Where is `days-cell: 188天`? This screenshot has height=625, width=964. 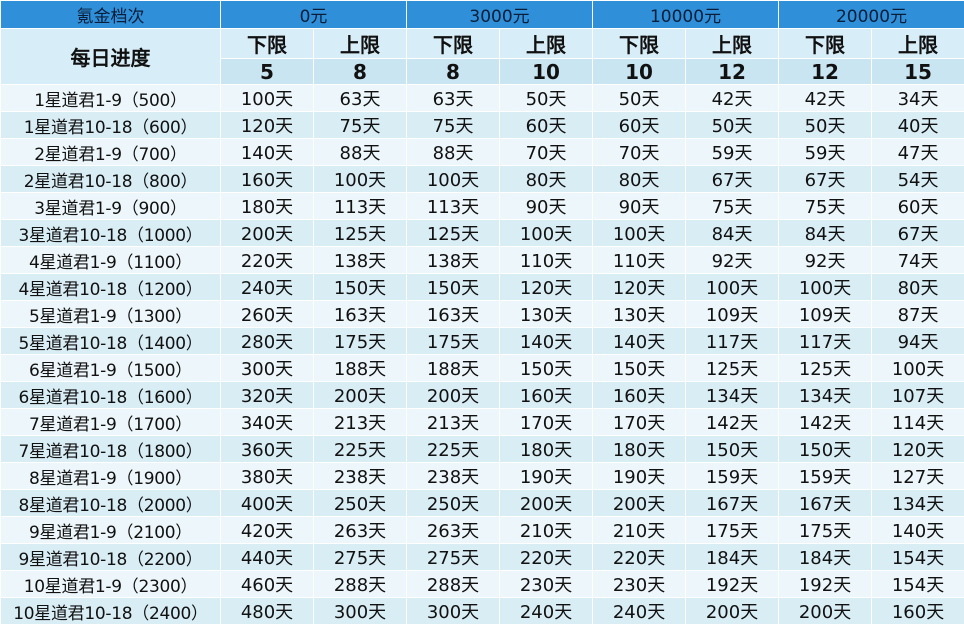 days-cell: 188天 is located at coordinates (453, 368).